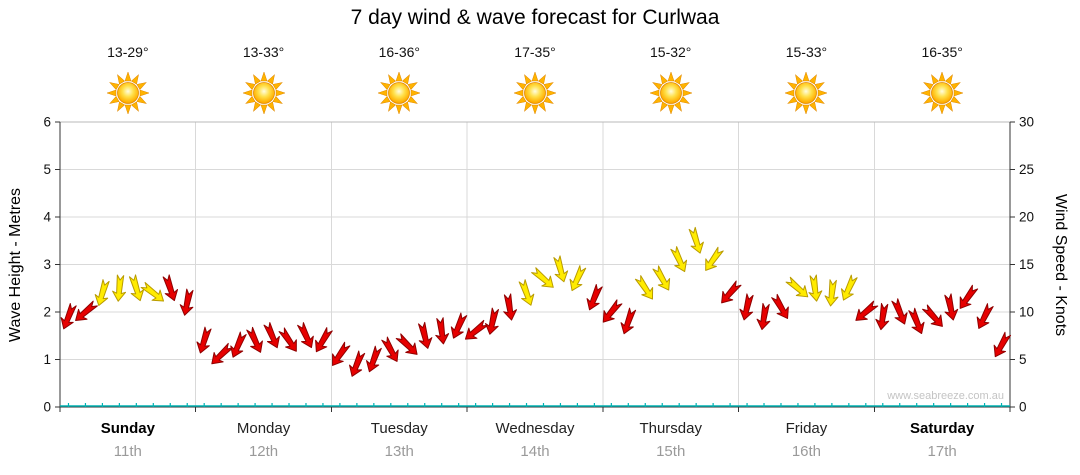  Describe the element at coordinates (535, 428) in the screenshot. I see `day-name-label: Wednesday` at that location.